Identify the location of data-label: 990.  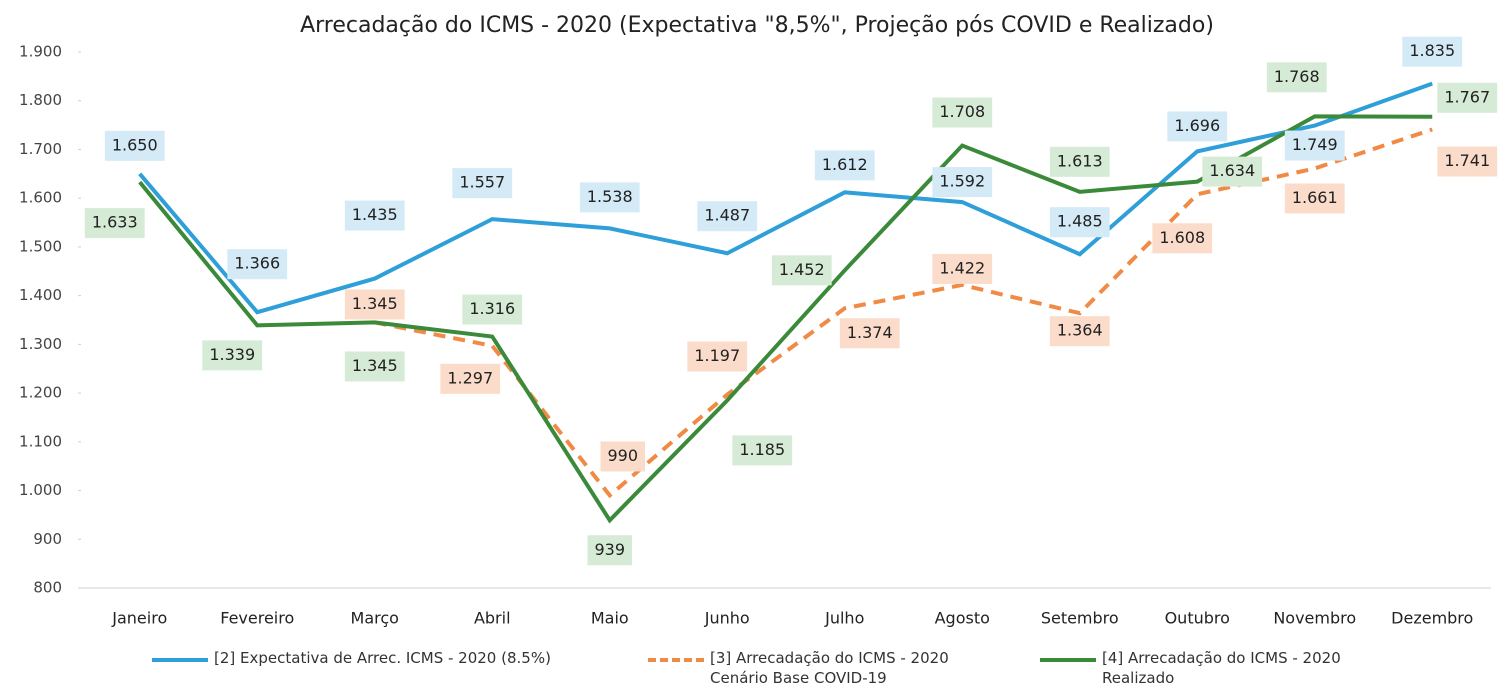
(622, 455).